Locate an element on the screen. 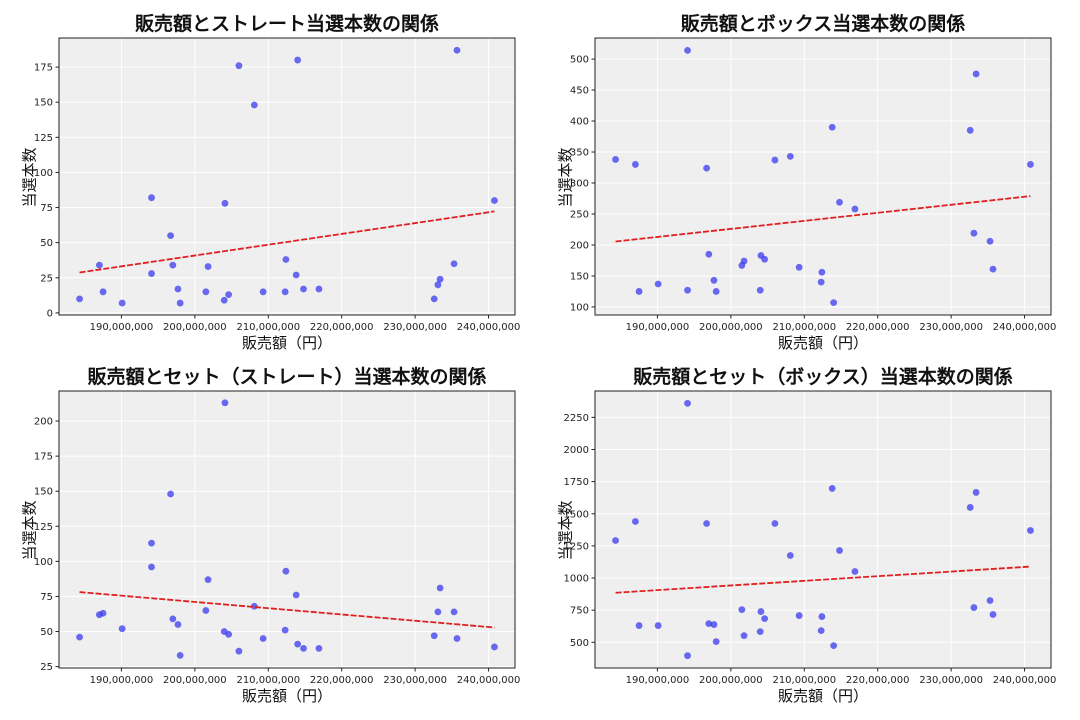 This screenshot has height=720, width=1080. y-tick-label: 450 is located at coordinates (579, 91).